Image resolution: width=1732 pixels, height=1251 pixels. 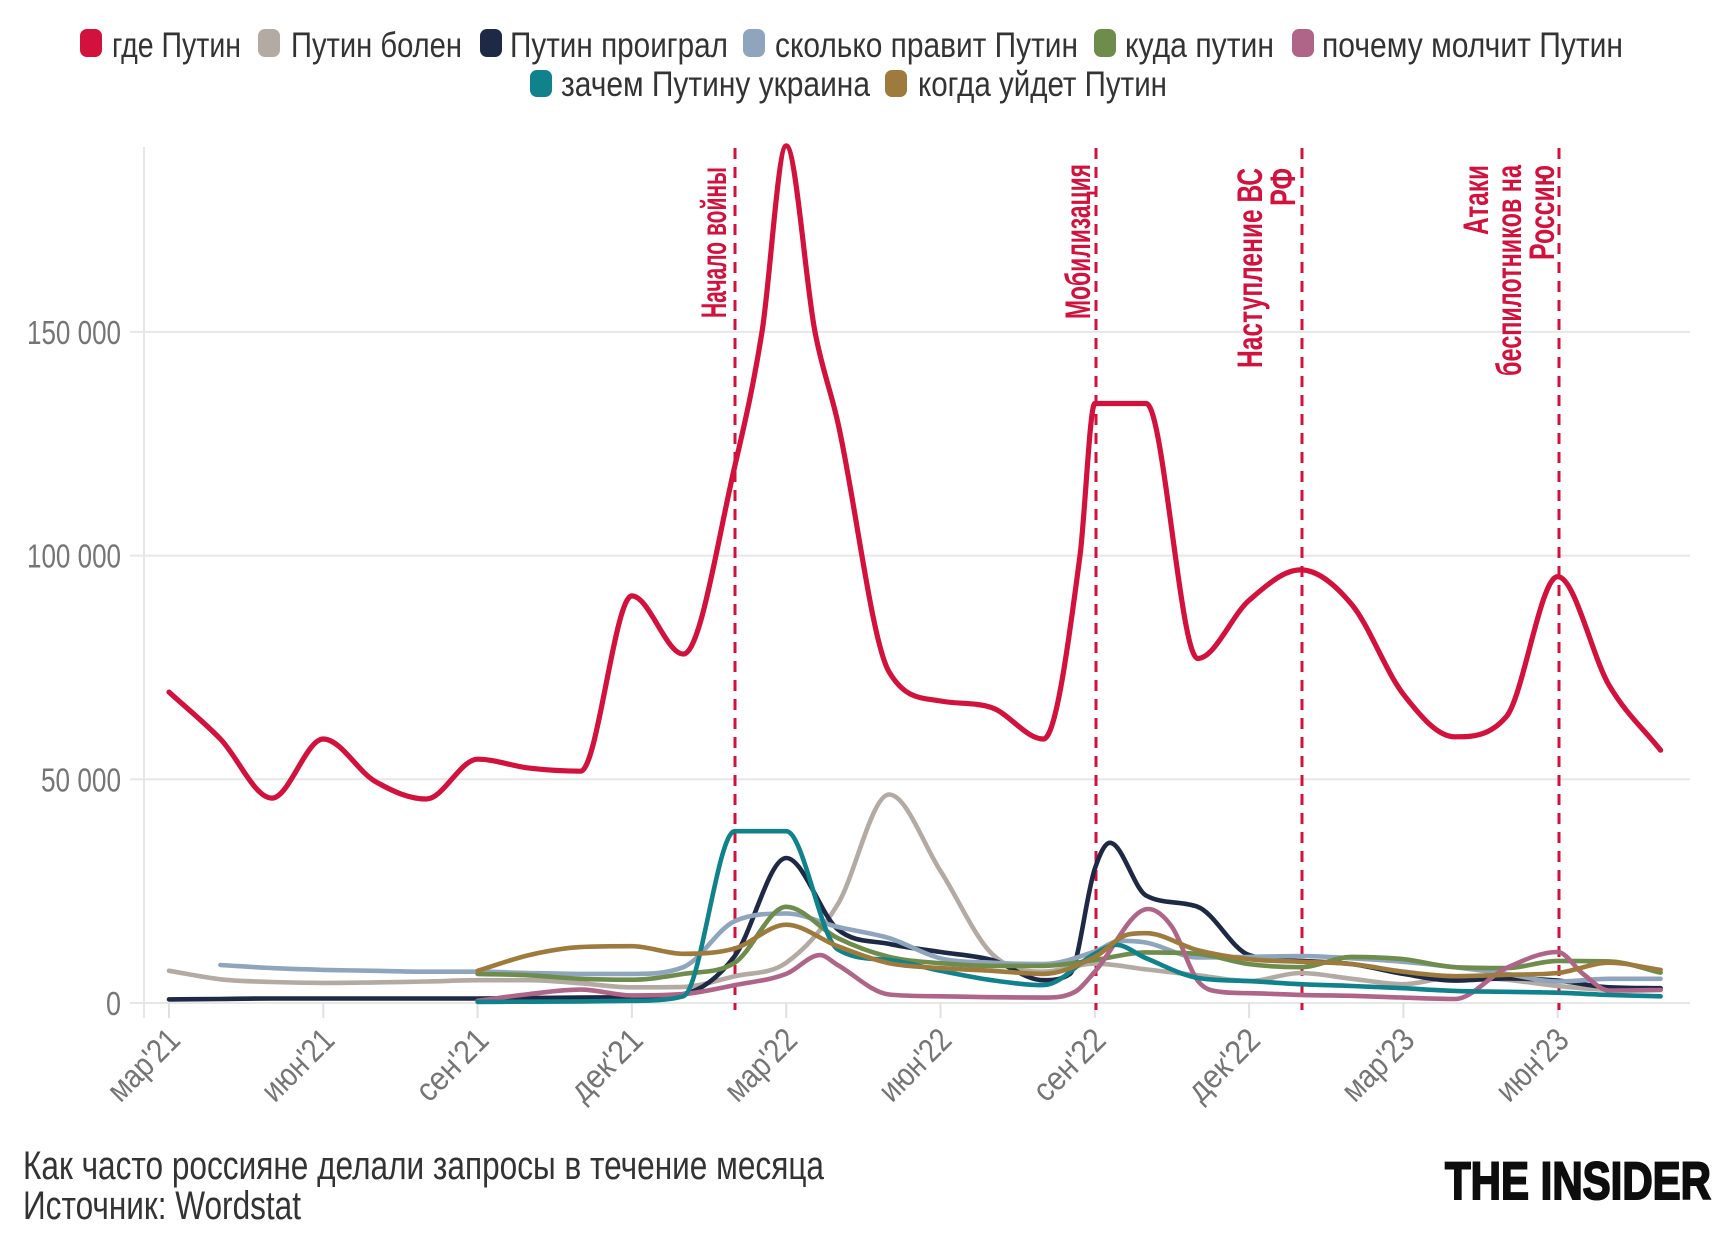 I want to click on svg-text: когда уйдет Путин, so click(x=1042, y=84).